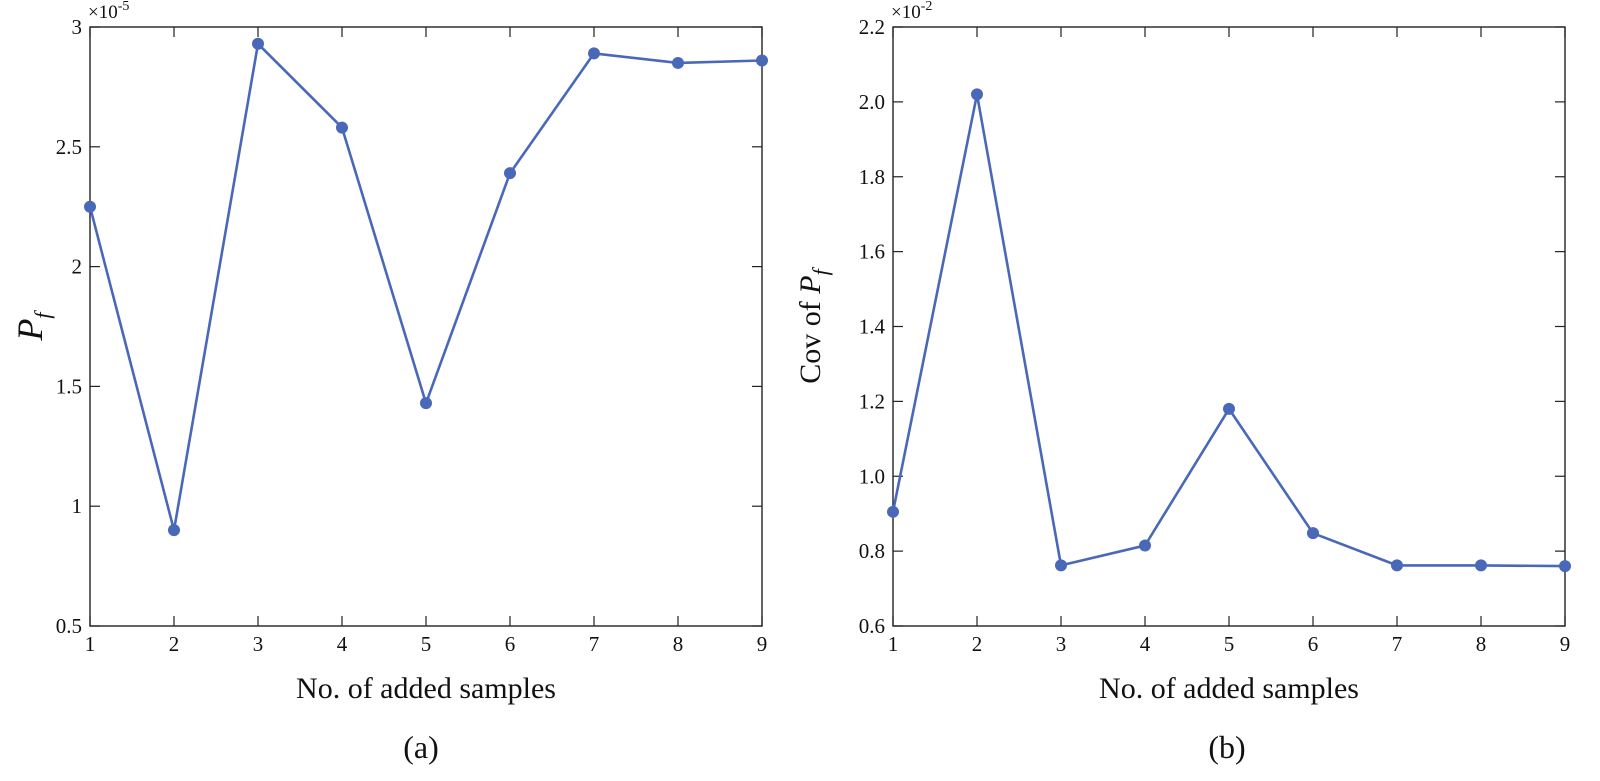  Describe the element at coordinates (872, 551) in the screenshot. I see `y-tick-label: 0.8` at that location.